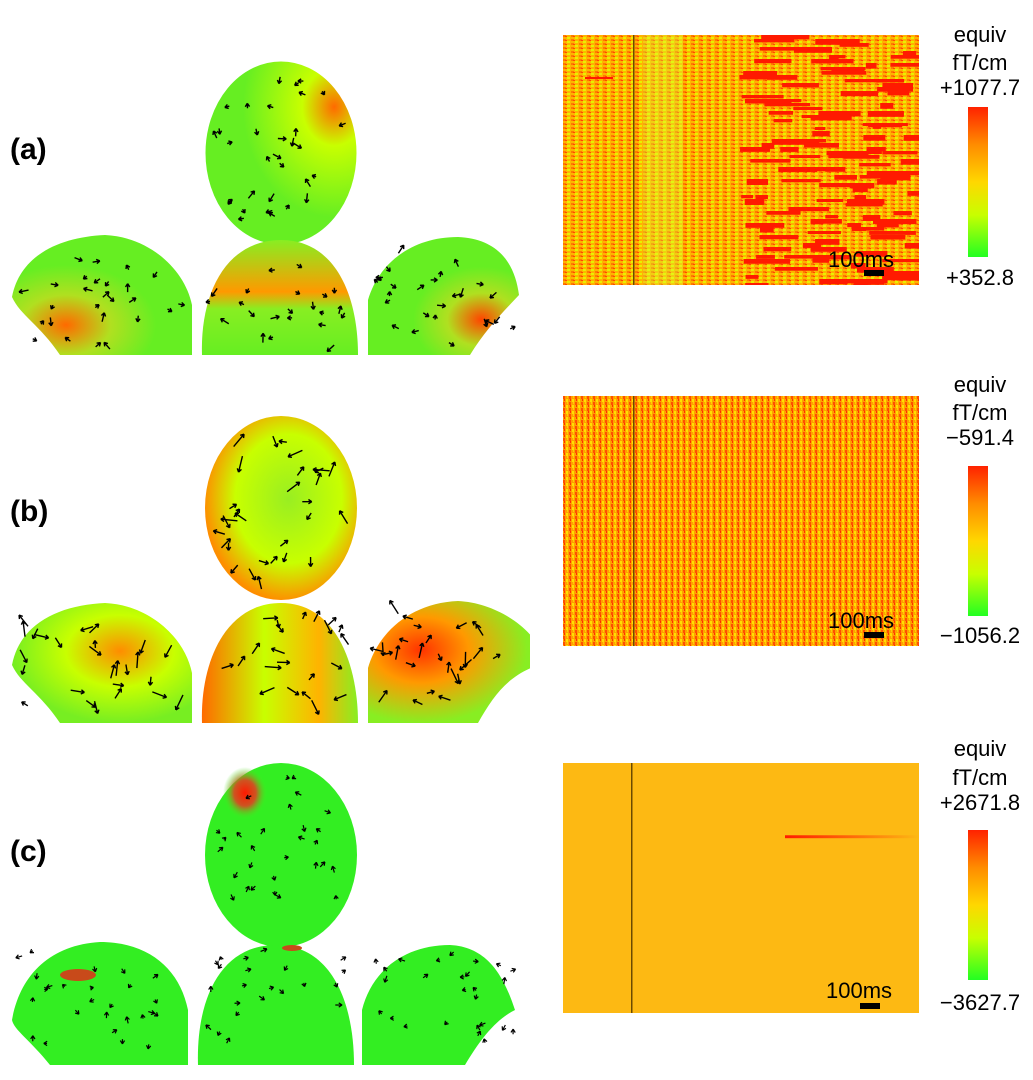 The width and height of the screenshot is (1033, 1080). What do you see at coordinates (980, 62) in the screenshot?
I see `colorbar-unit-line2: fT/cm` at bounding box center [980, 62].